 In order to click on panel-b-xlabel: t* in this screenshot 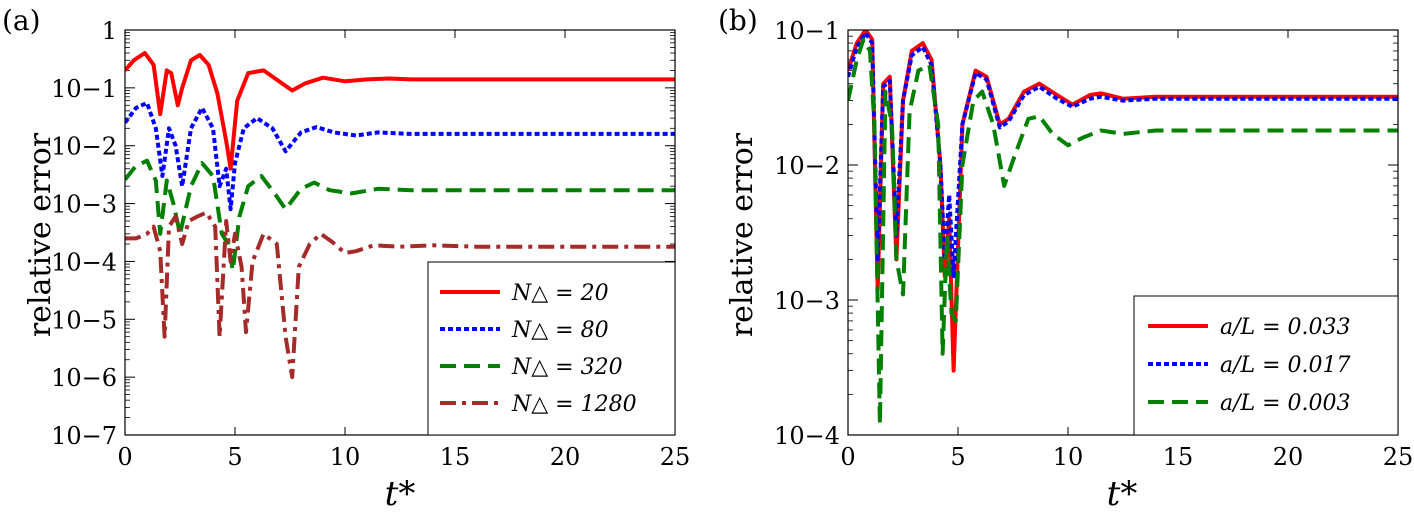, I will do `click(1122, 494)`.